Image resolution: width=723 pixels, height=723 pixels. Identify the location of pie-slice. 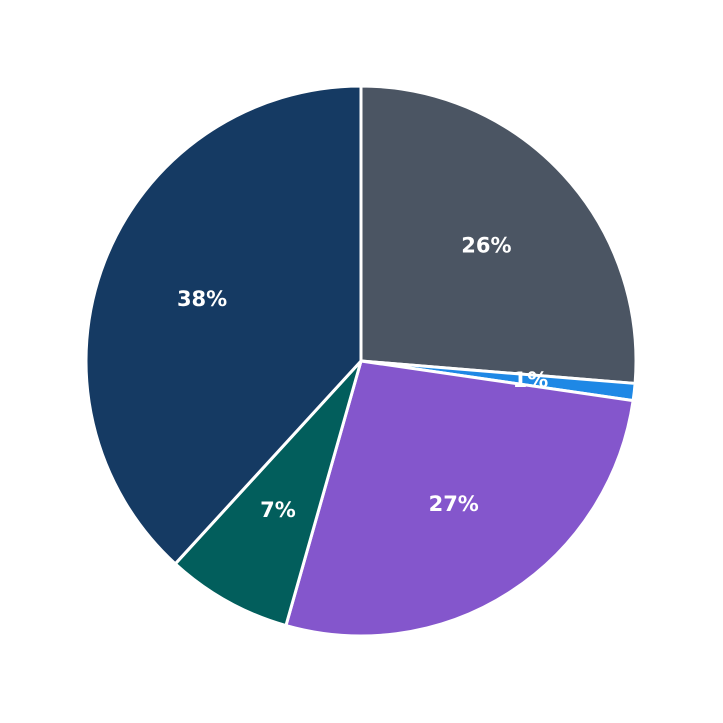
(268, 493).